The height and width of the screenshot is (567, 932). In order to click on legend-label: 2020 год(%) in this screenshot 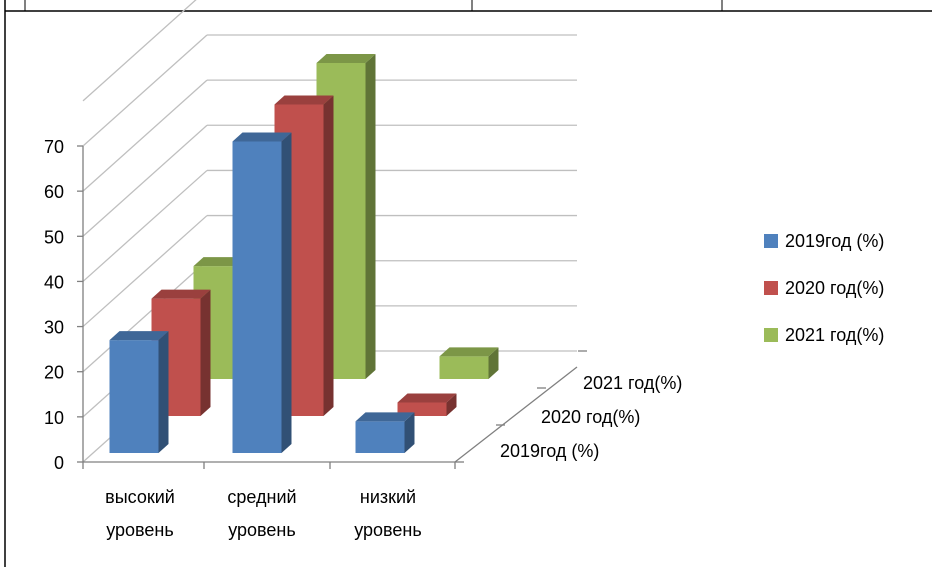, I will do `click(834, 288)`.